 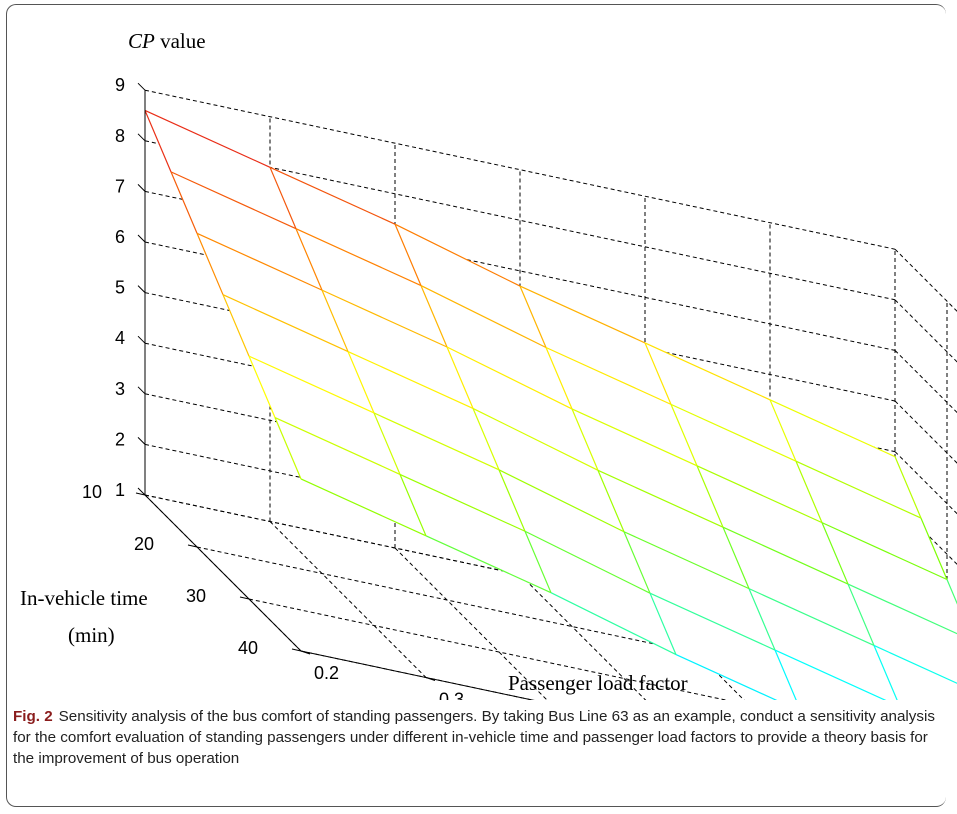 I want to click on z-tick-label: 1, so click(x=120, y=490).